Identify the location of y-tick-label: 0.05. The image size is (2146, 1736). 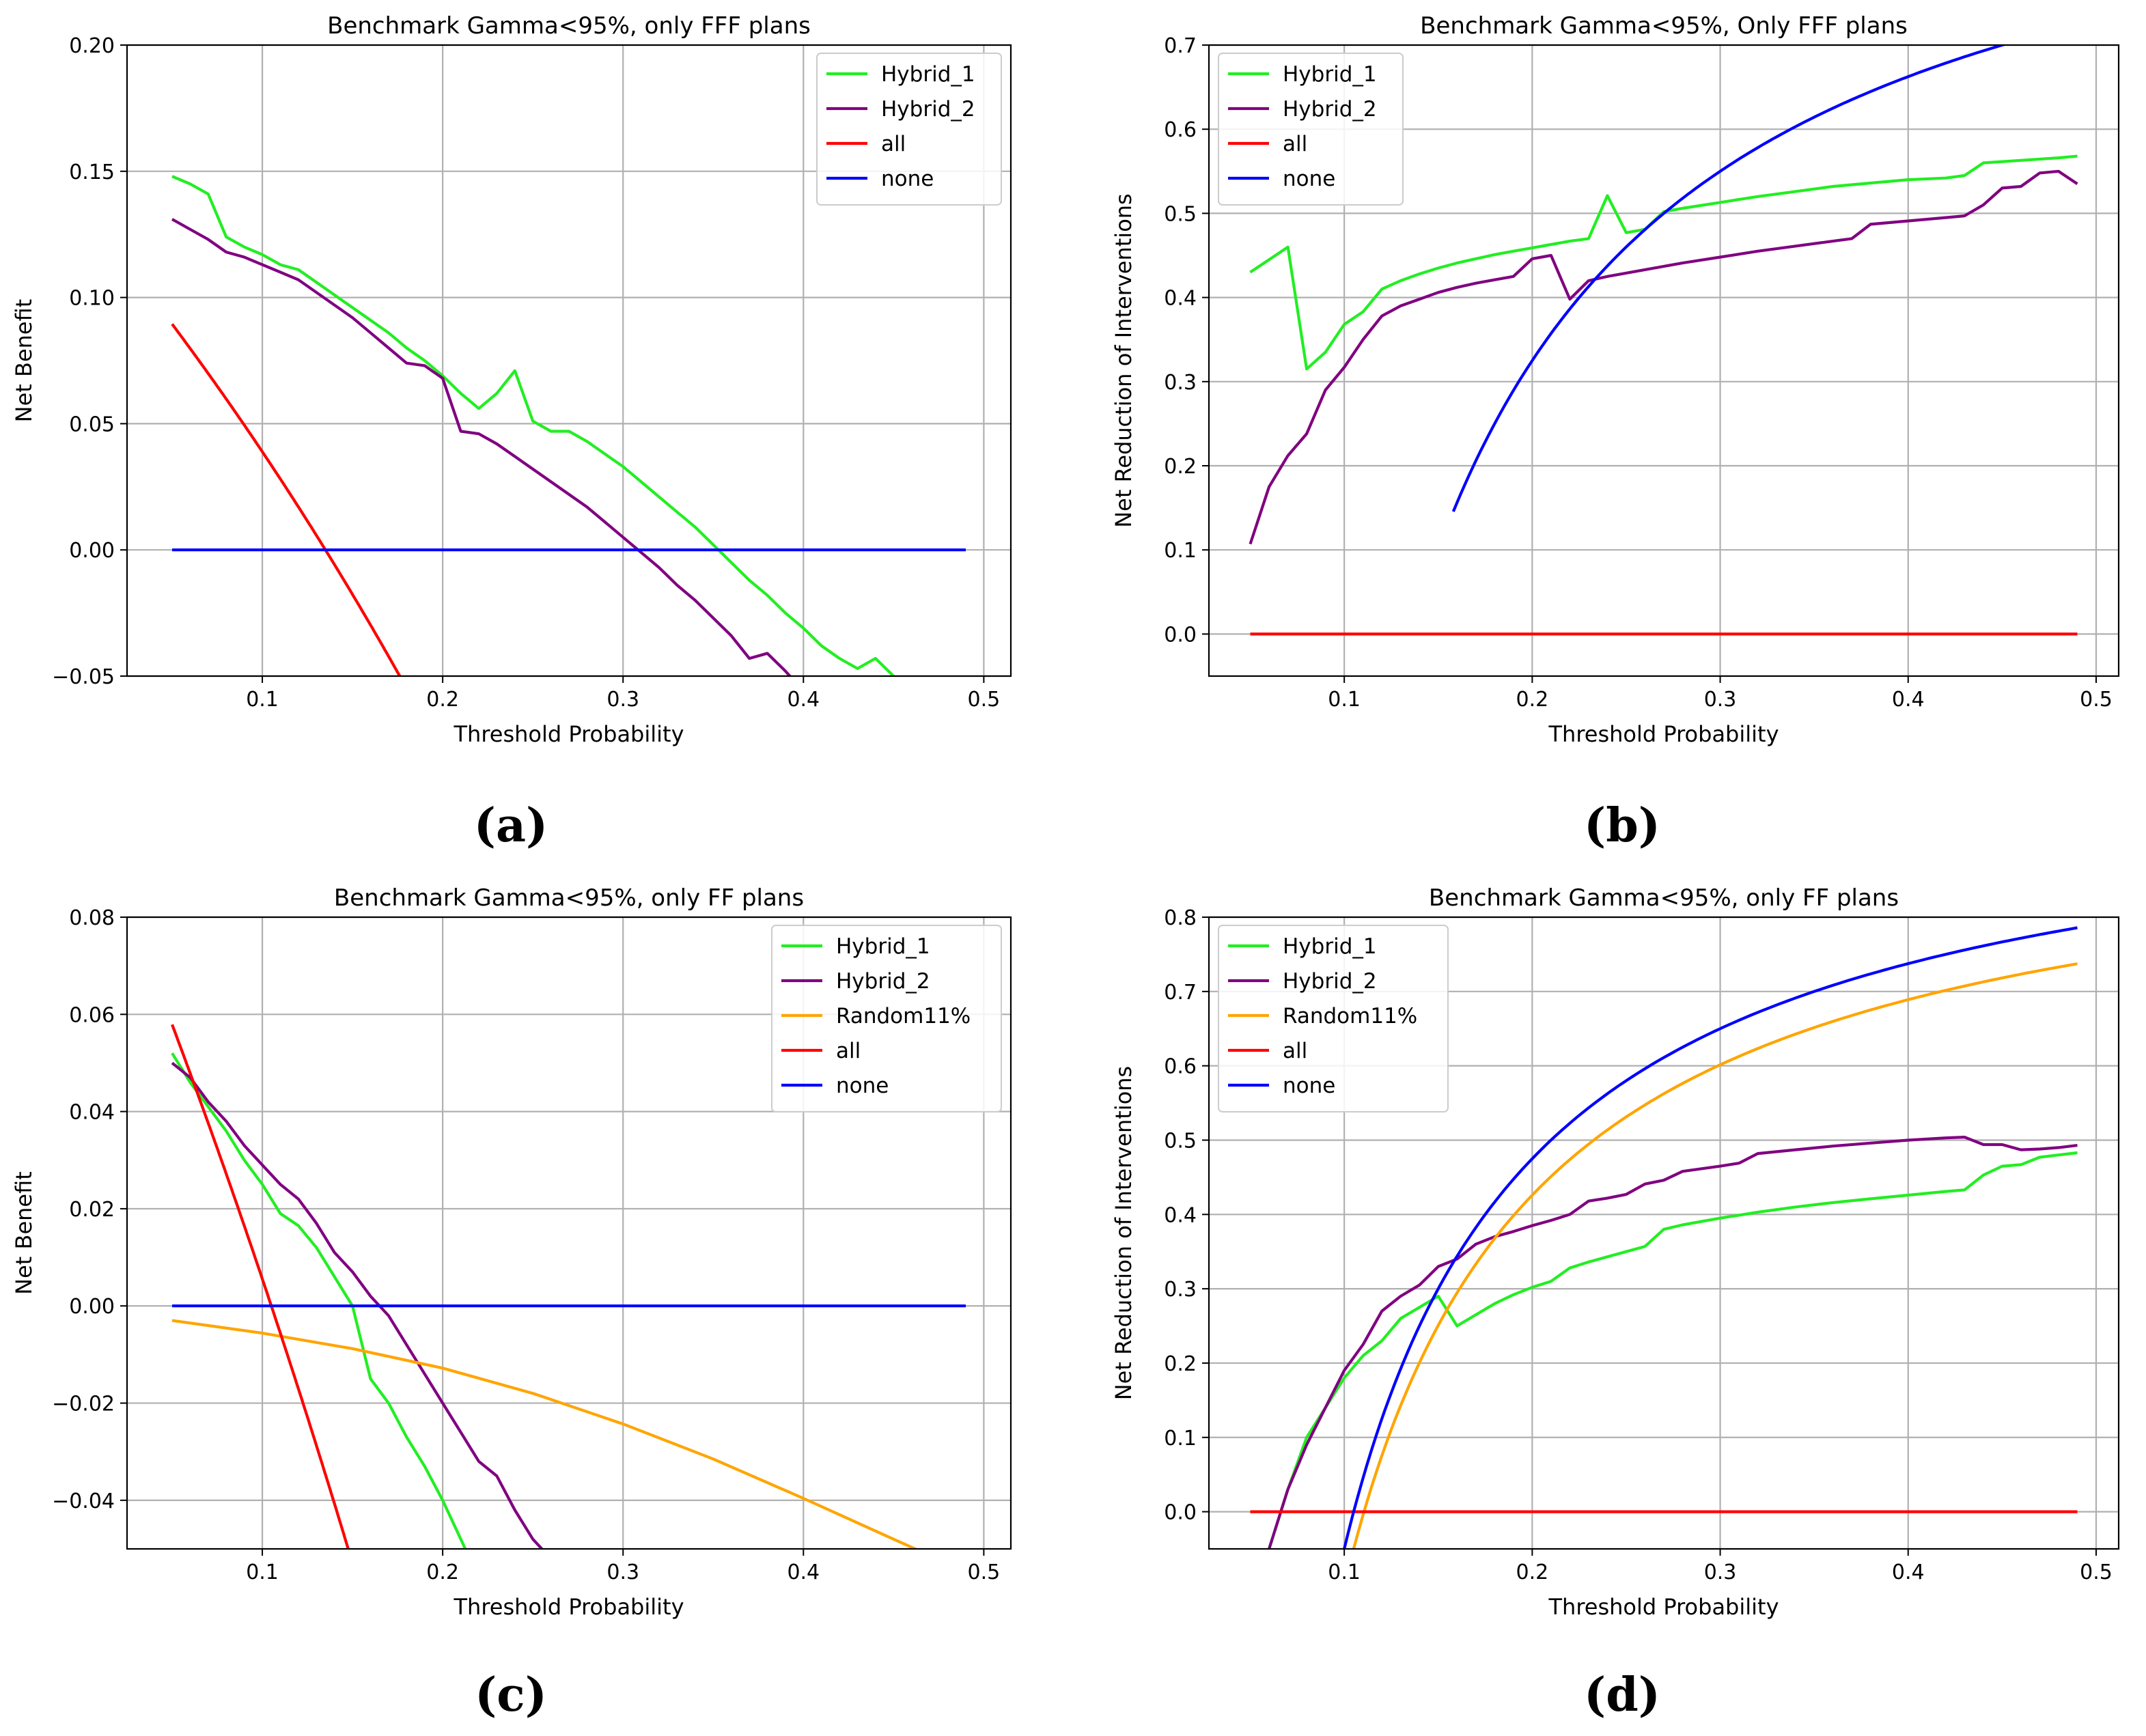
(92, 424).